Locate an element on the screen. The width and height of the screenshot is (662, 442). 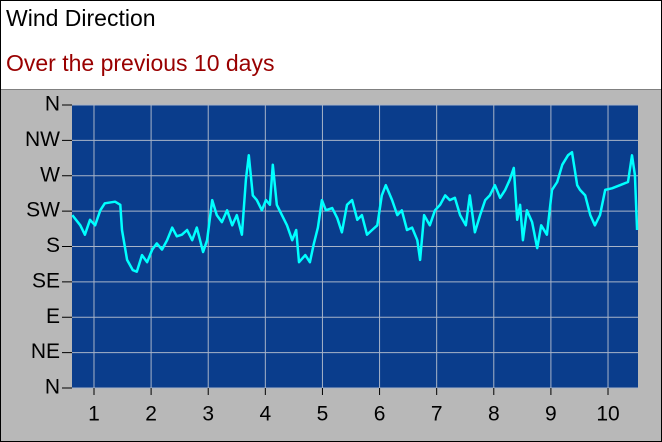
y-tick-label: W is located at coordinates (50, 174).